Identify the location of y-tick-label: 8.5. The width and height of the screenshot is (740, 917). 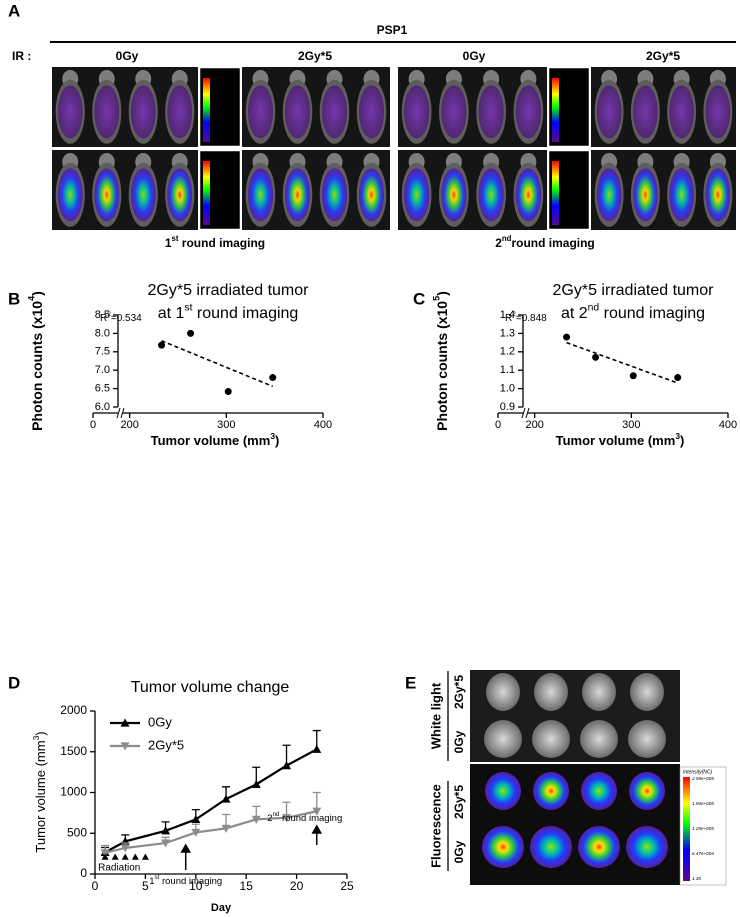
(102, 315).